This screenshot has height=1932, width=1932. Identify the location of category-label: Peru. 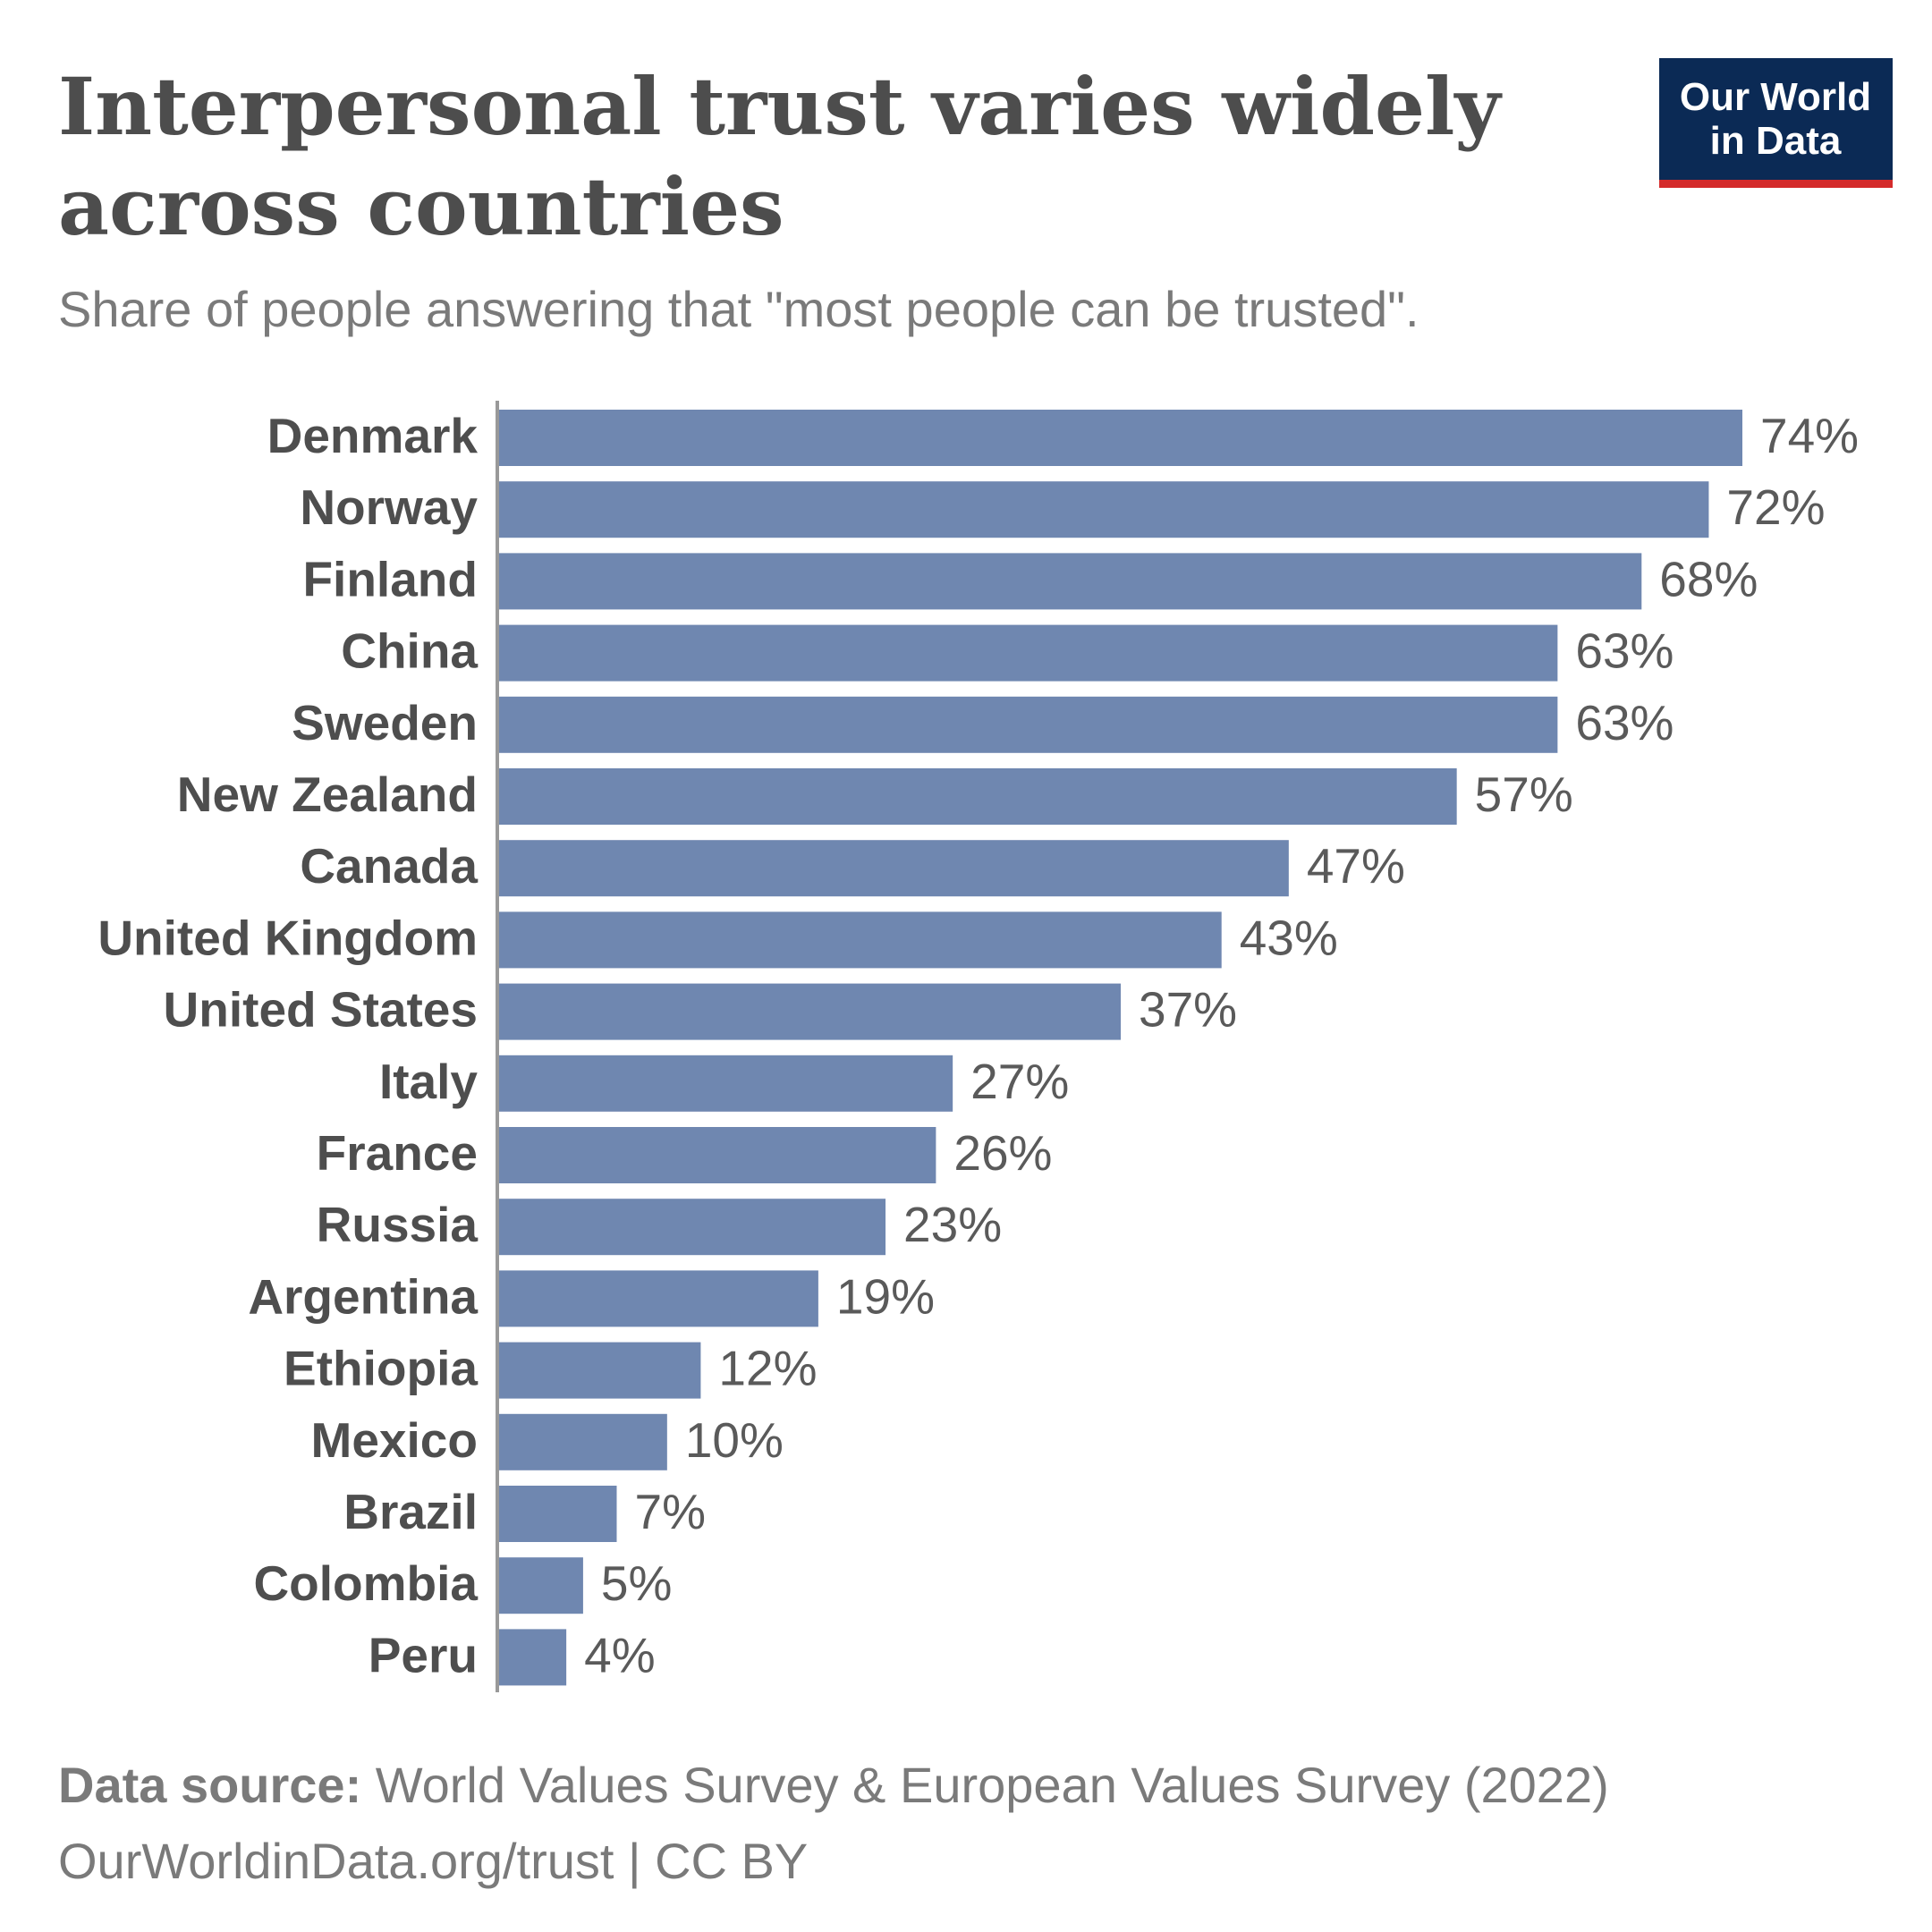
(423, 1654).